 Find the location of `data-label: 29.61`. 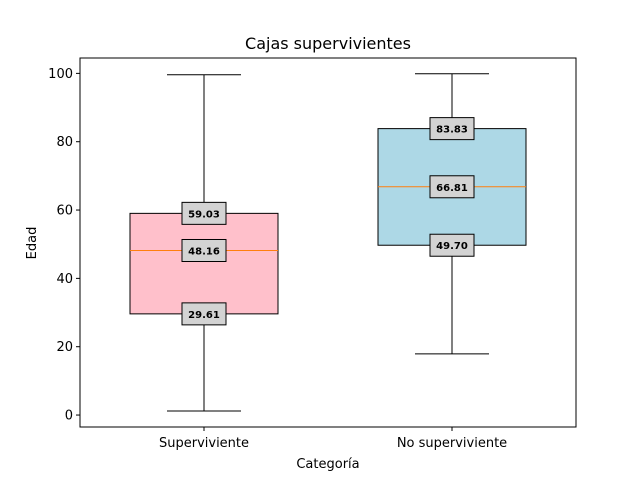

data-label: 29.61 is located at coordinates (204, 315).